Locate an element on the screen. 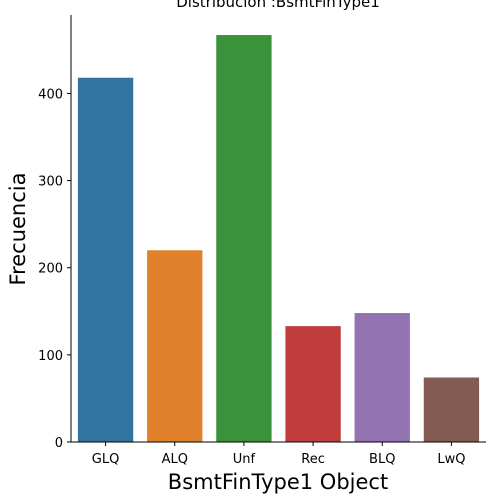 Image resolution: width=500 pixels, height=500 pixels. y-tick-label: 300 is located at coordinates (50, 182).